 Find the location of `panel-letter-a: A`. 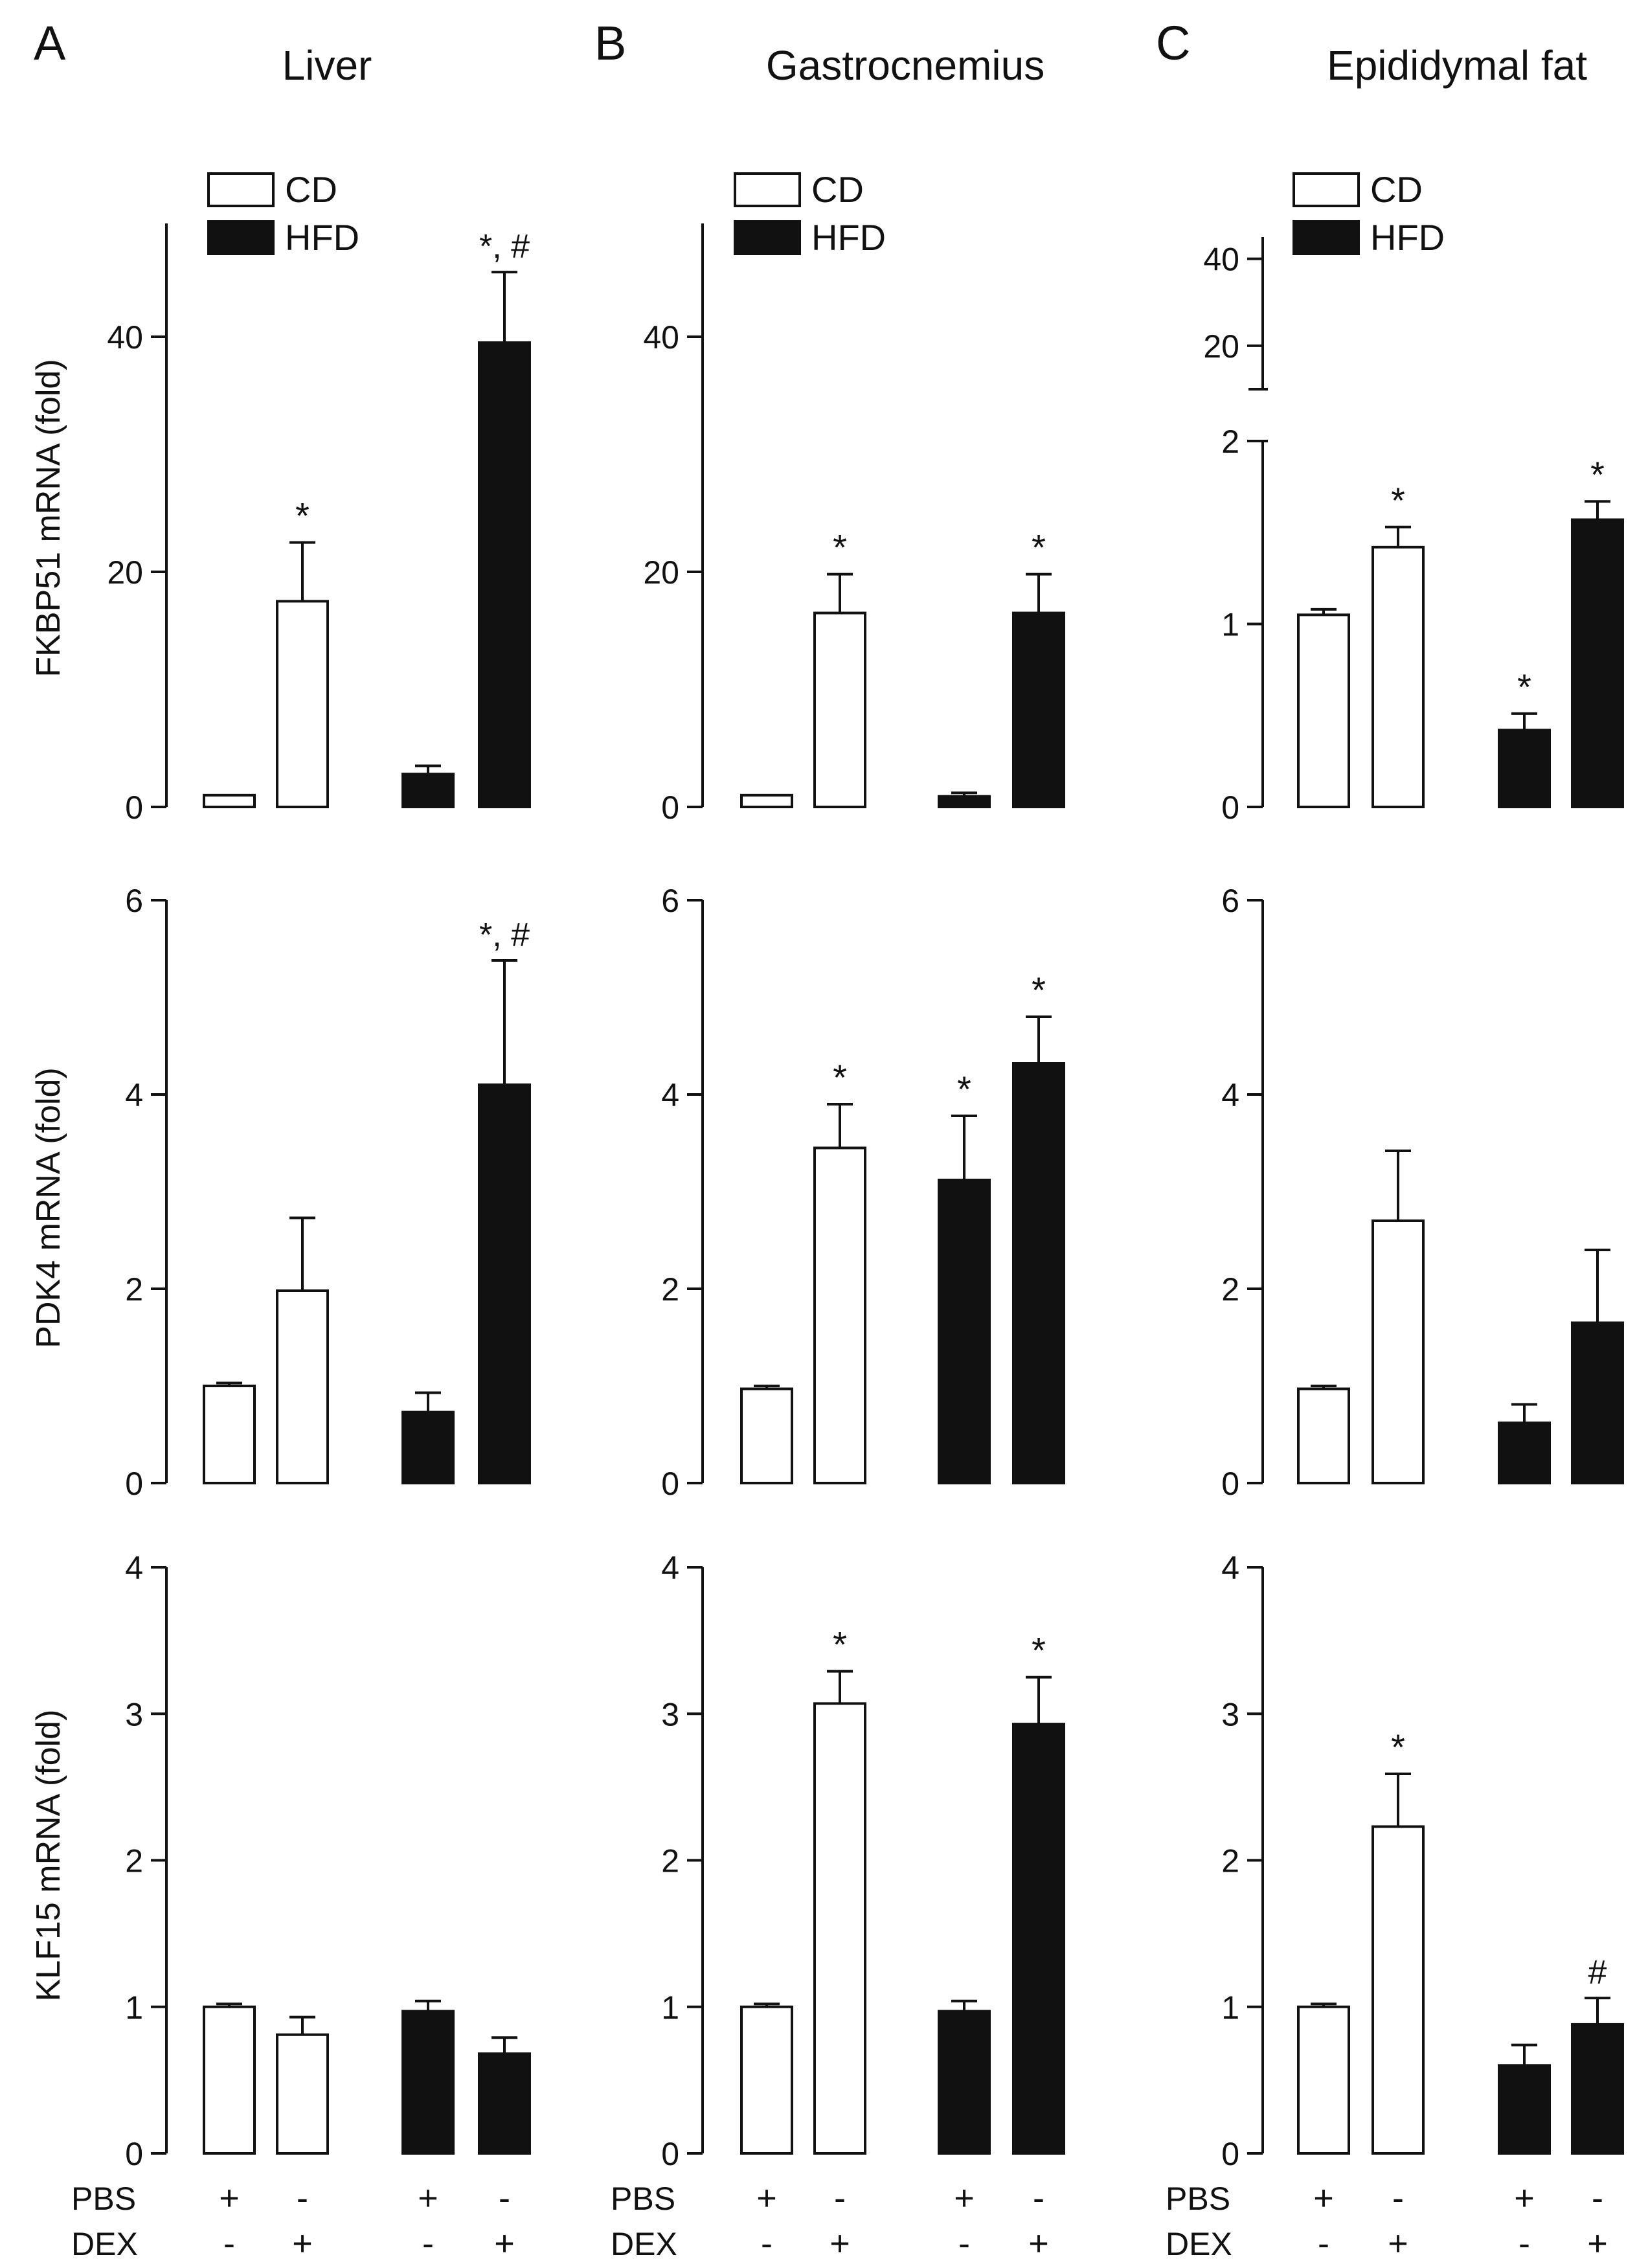

panel-letter-a: A is located at coordinates (50, 43).